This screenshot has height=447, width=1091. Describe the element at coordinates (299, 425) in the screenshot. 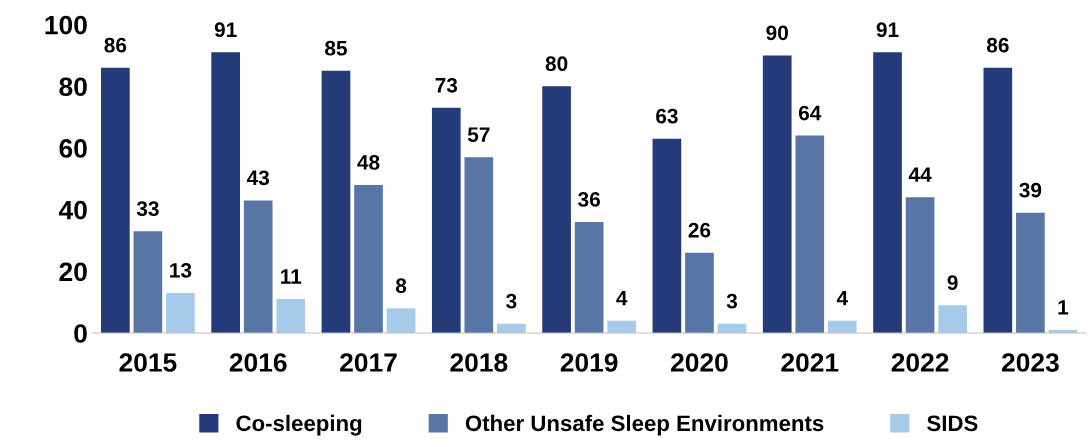

I see `legend-label: Co-sleeping` at that location.